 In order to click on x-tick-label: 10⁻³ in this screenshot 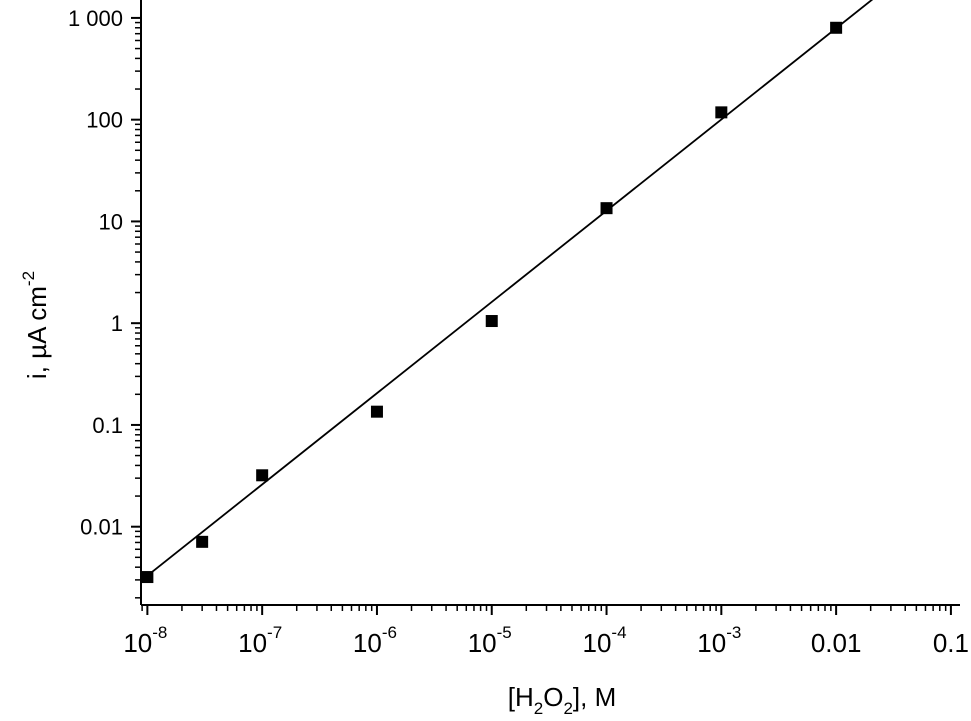, I will do `click(719, 640)`.